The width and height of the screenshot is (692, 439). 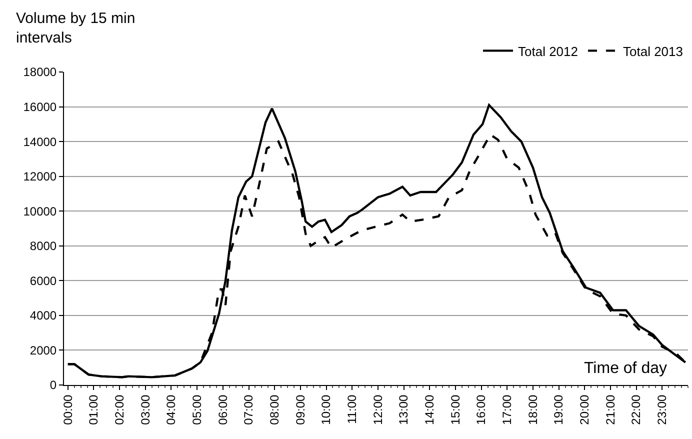 What do you see at coordinates (585, 409) in the screenshot?
I see `x-tick-label: 20:00` at bounding box center [585, 409].